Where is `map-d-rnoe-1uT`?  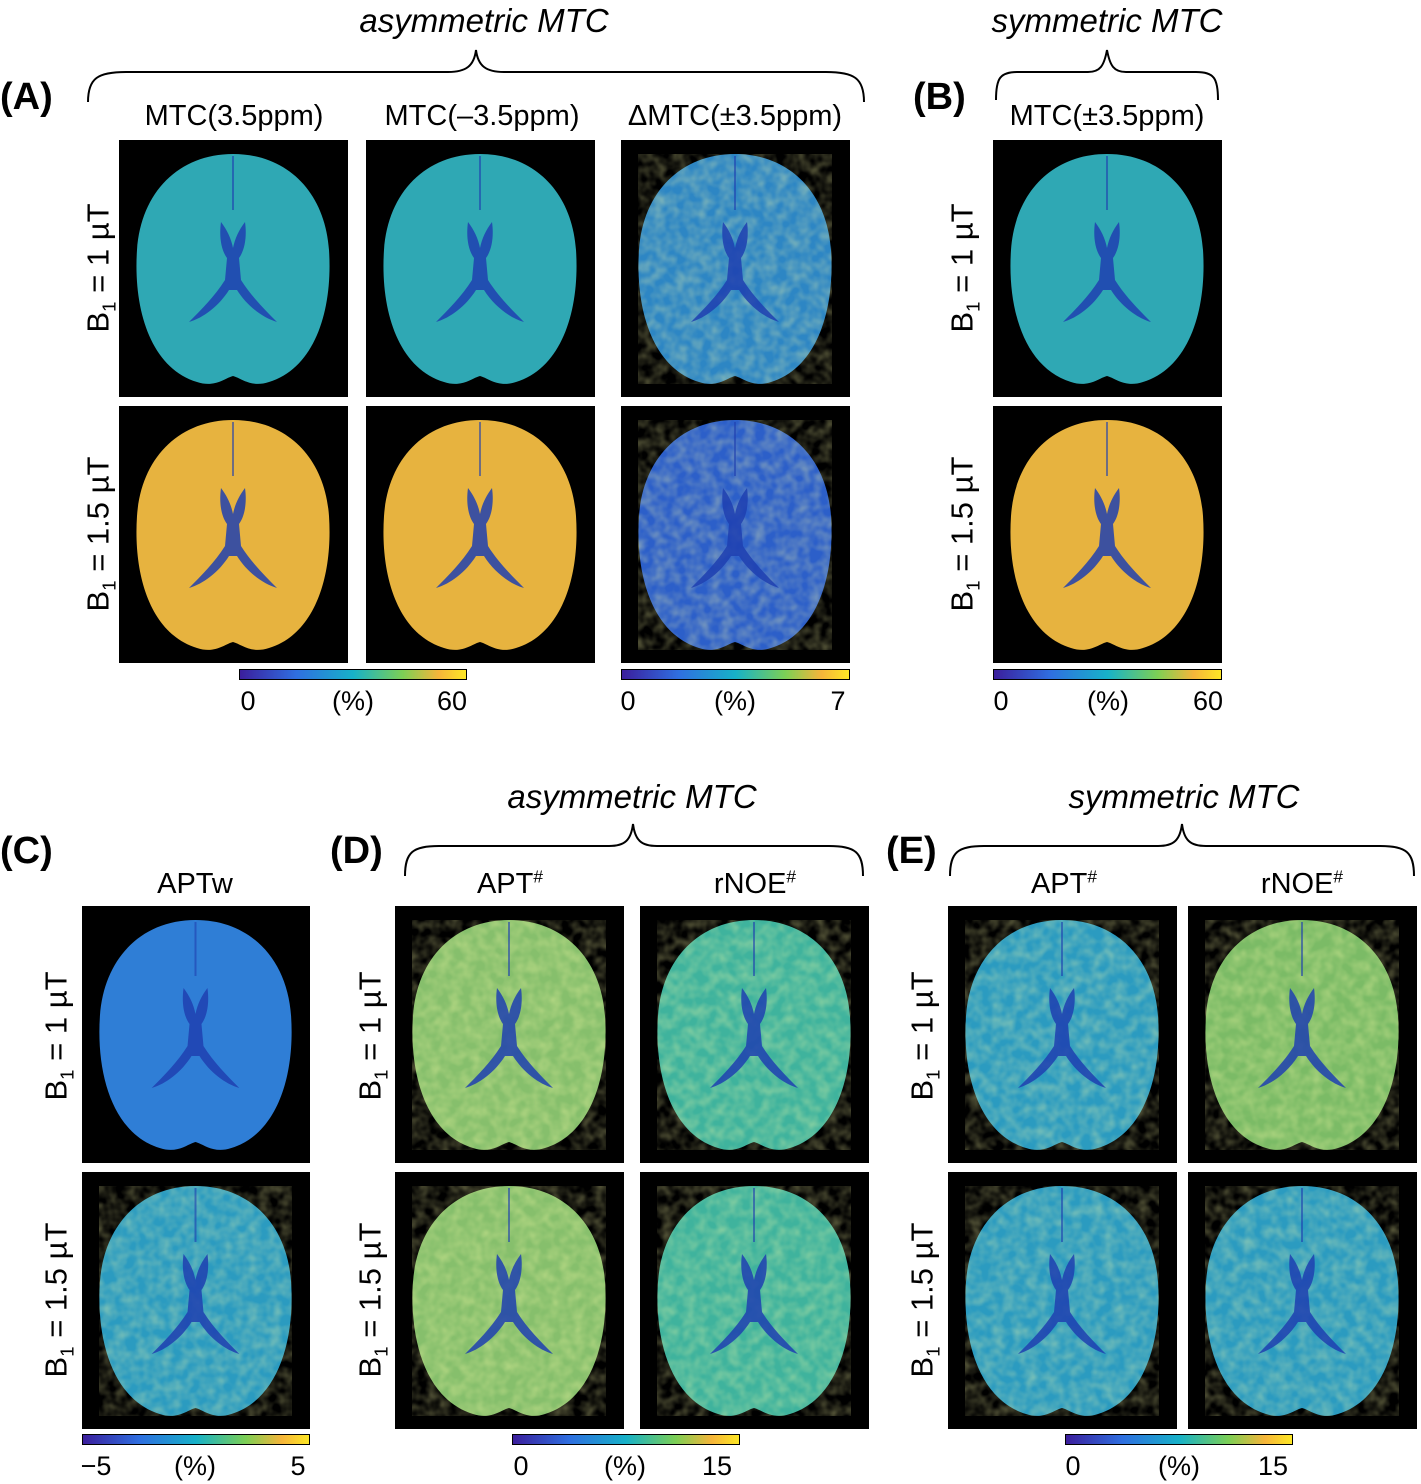 map-d-rnoe-1uT is located at coordinates (754, 1034).